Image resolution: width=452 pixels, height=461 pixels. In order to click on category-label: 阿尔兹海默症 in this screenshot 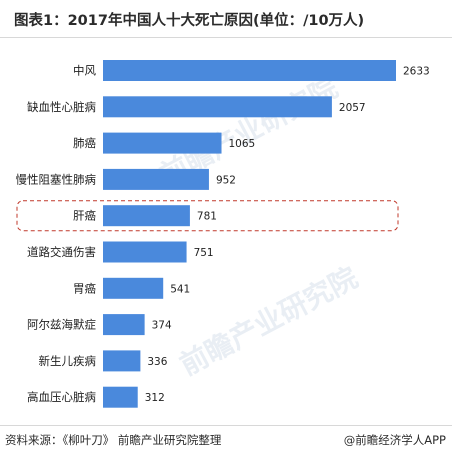, I will do `click(61, 325)`.